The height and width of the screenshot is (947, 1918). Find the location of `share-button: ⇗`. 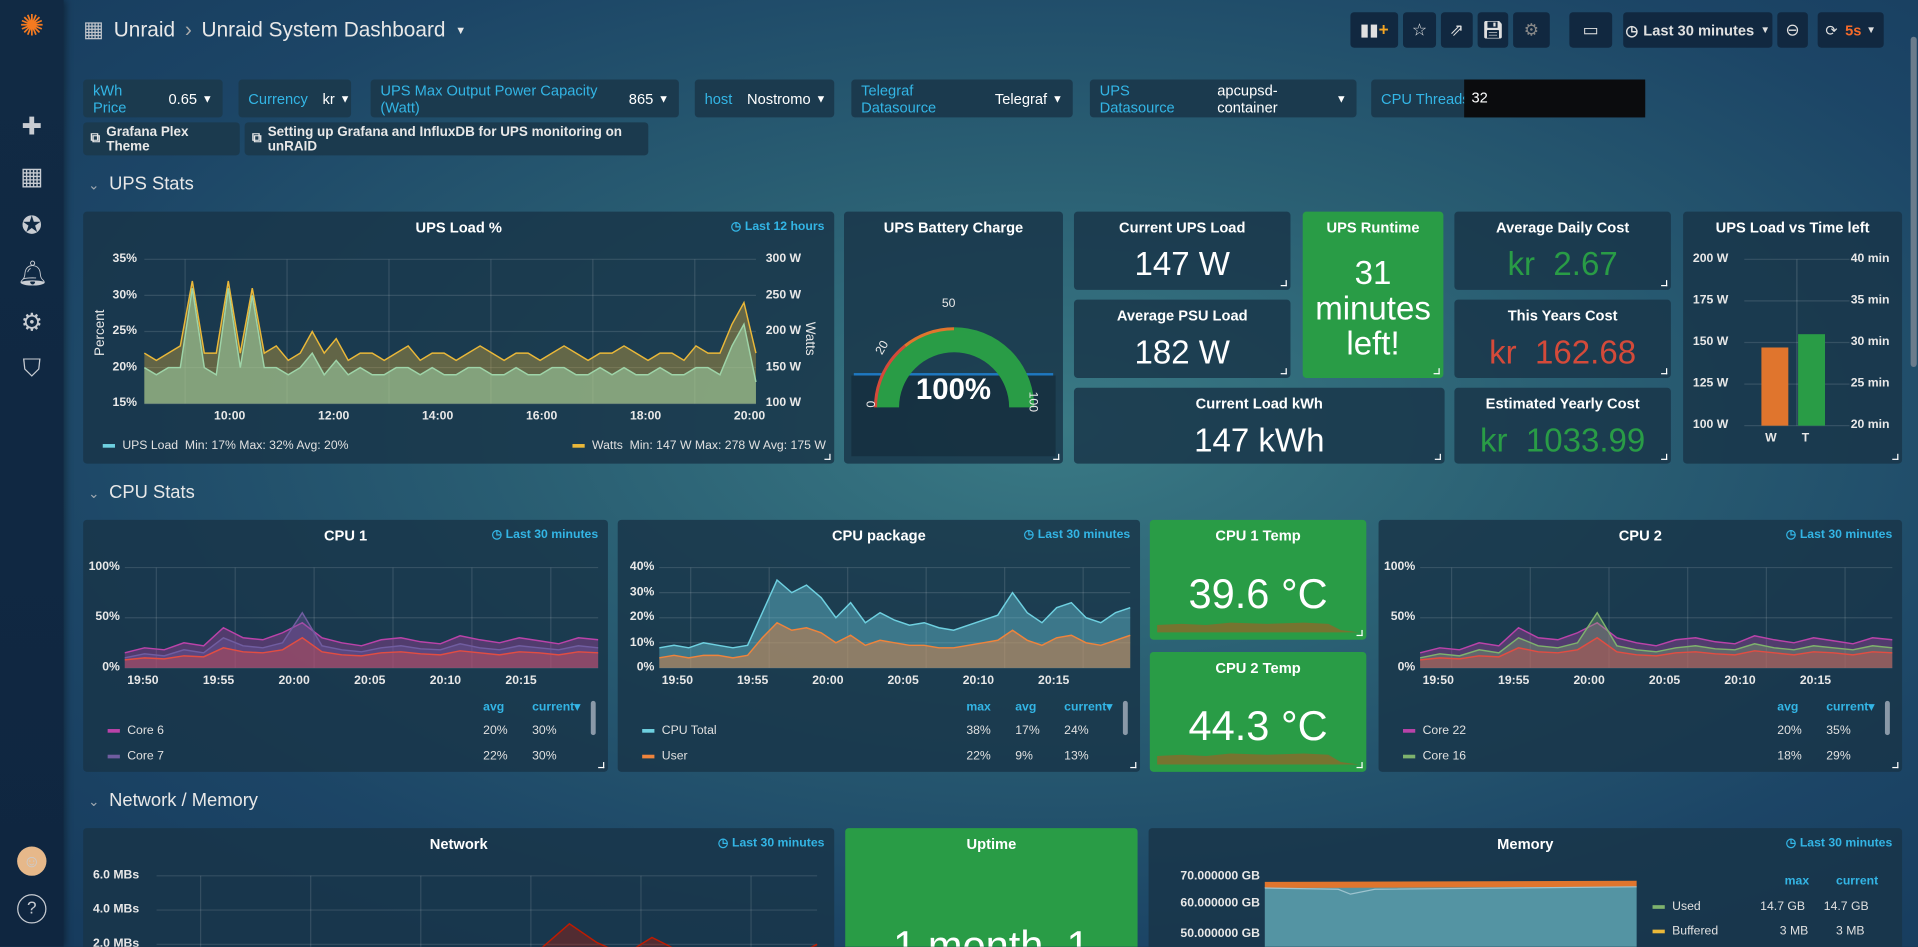

share-button: ⇗ is located at coordinates (1456, 30).